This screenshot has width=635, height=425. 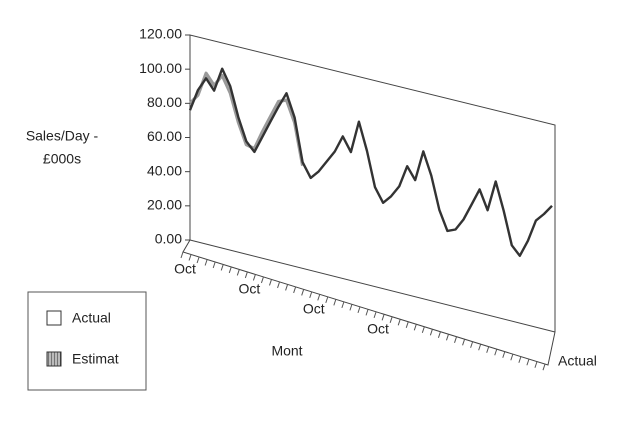 I want to click on y-tick-label: 0.00, so click(x=168, y=239).